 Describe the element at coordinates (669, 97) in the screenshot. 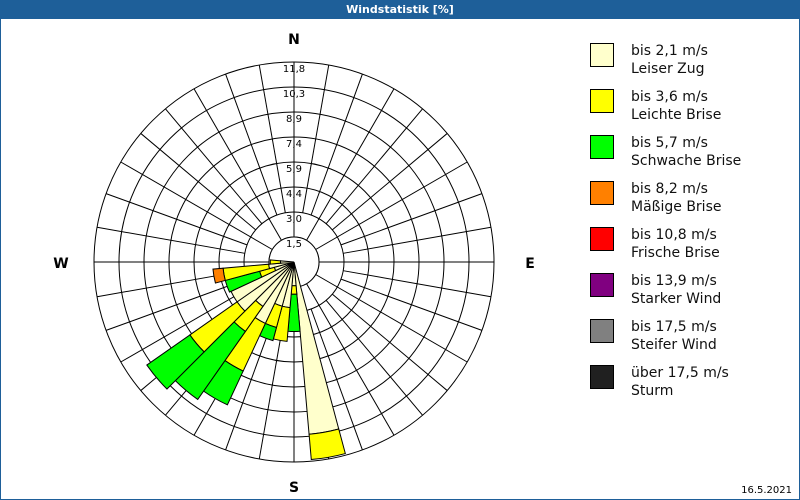

I see `legend-range: bis 3,6 m/s` at that location.